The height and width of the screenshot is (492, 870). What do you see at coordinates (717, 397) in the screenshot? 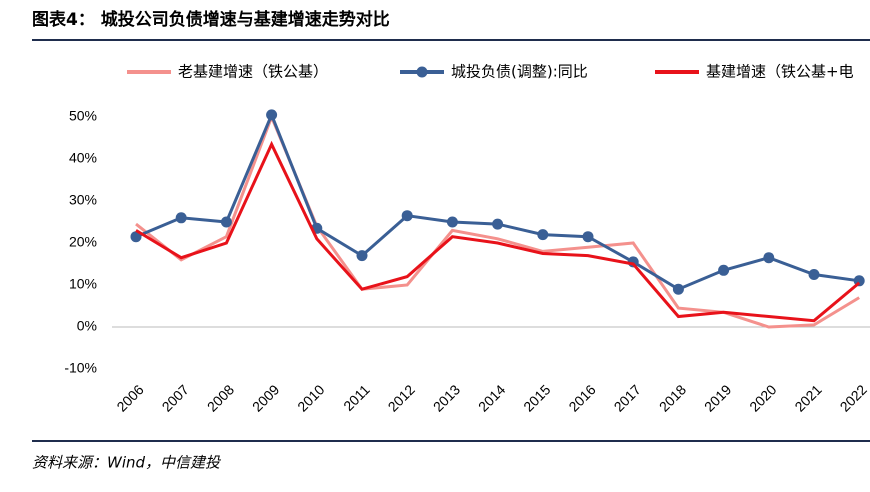
I see `x-tick-label: 2019` at bounding box center [717, 397].